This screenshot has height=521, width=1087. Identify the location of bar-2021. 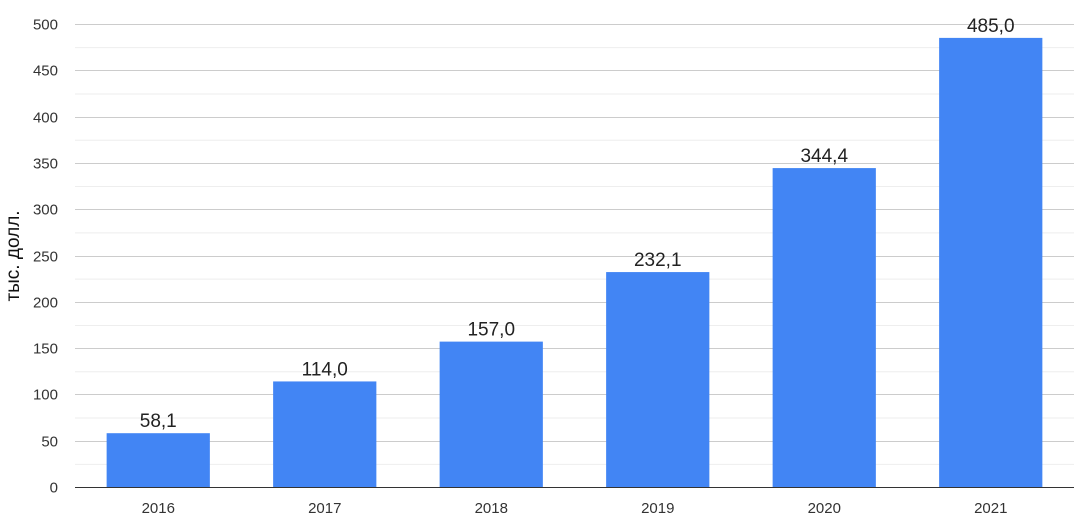
(991, 262).